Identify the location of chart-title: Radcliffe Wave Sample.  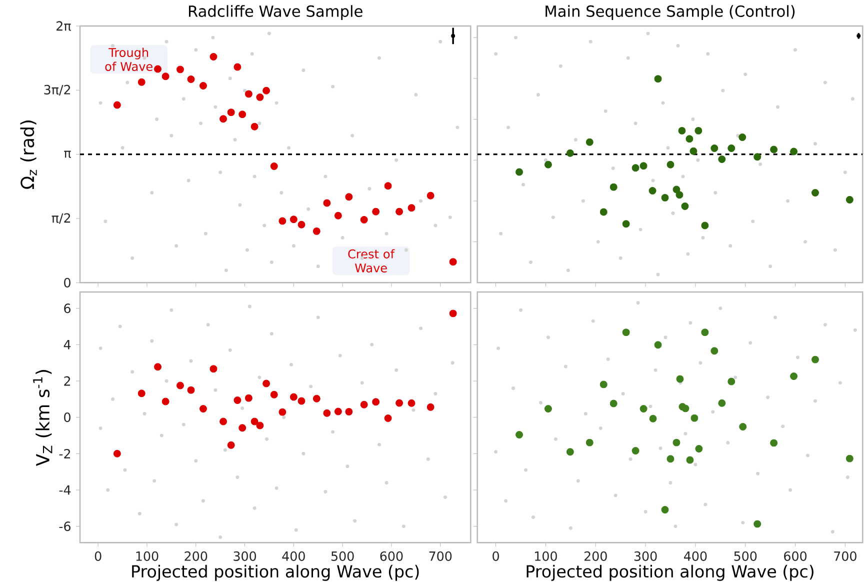
(275, 12).